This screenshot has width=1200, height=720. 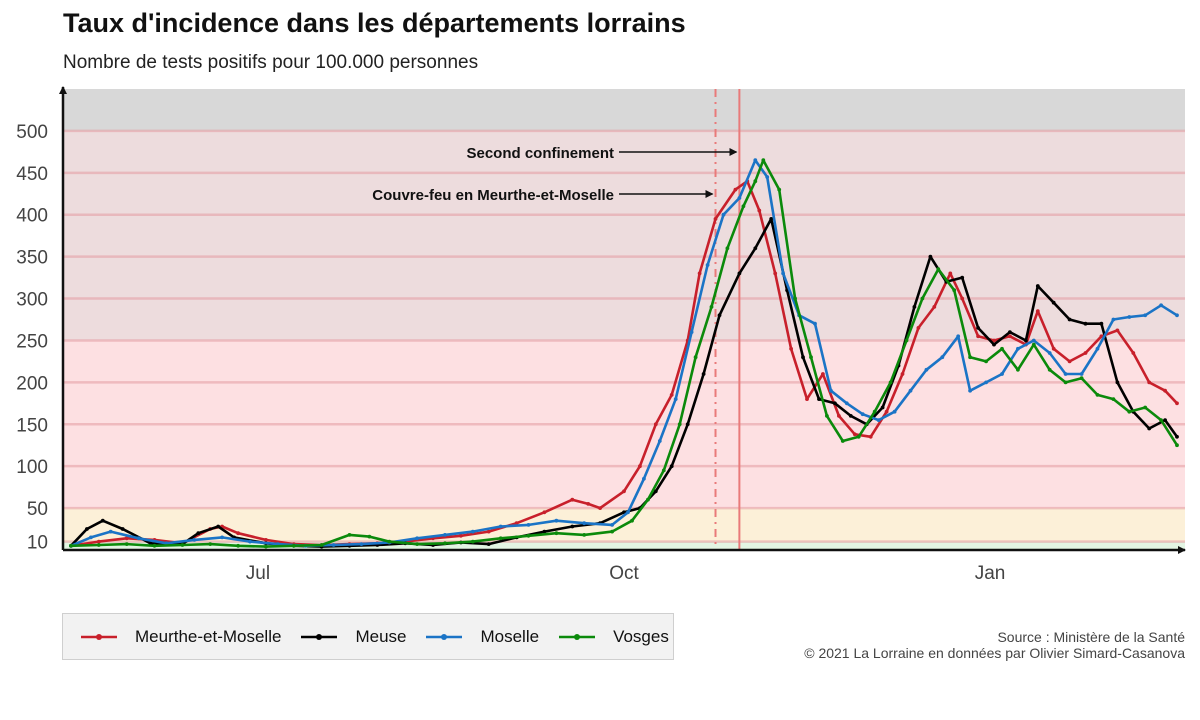 What do you see at coordinates (32, 132) in the screenshot?
I see `y-tick-label: 500` at bounding box center [32, 132].